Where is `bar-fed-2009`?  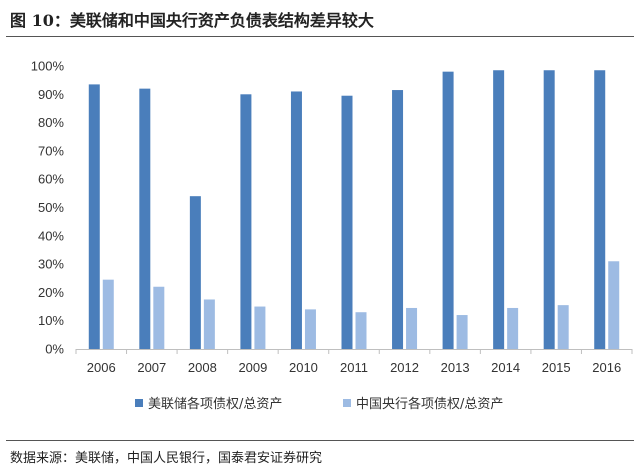
bar-fed-2009 is located at coordinates (246, 221).